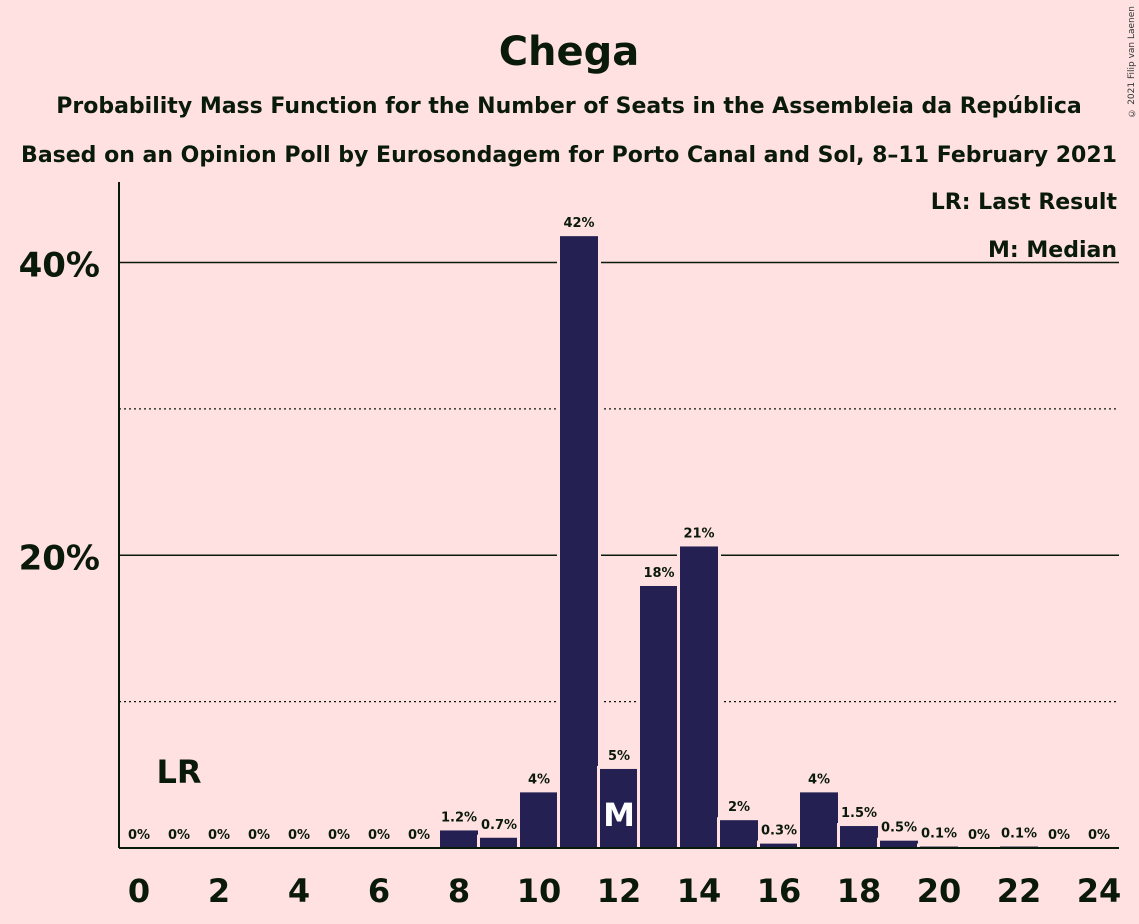  I want to click on x-tick-label: 20, so click(939, 891).